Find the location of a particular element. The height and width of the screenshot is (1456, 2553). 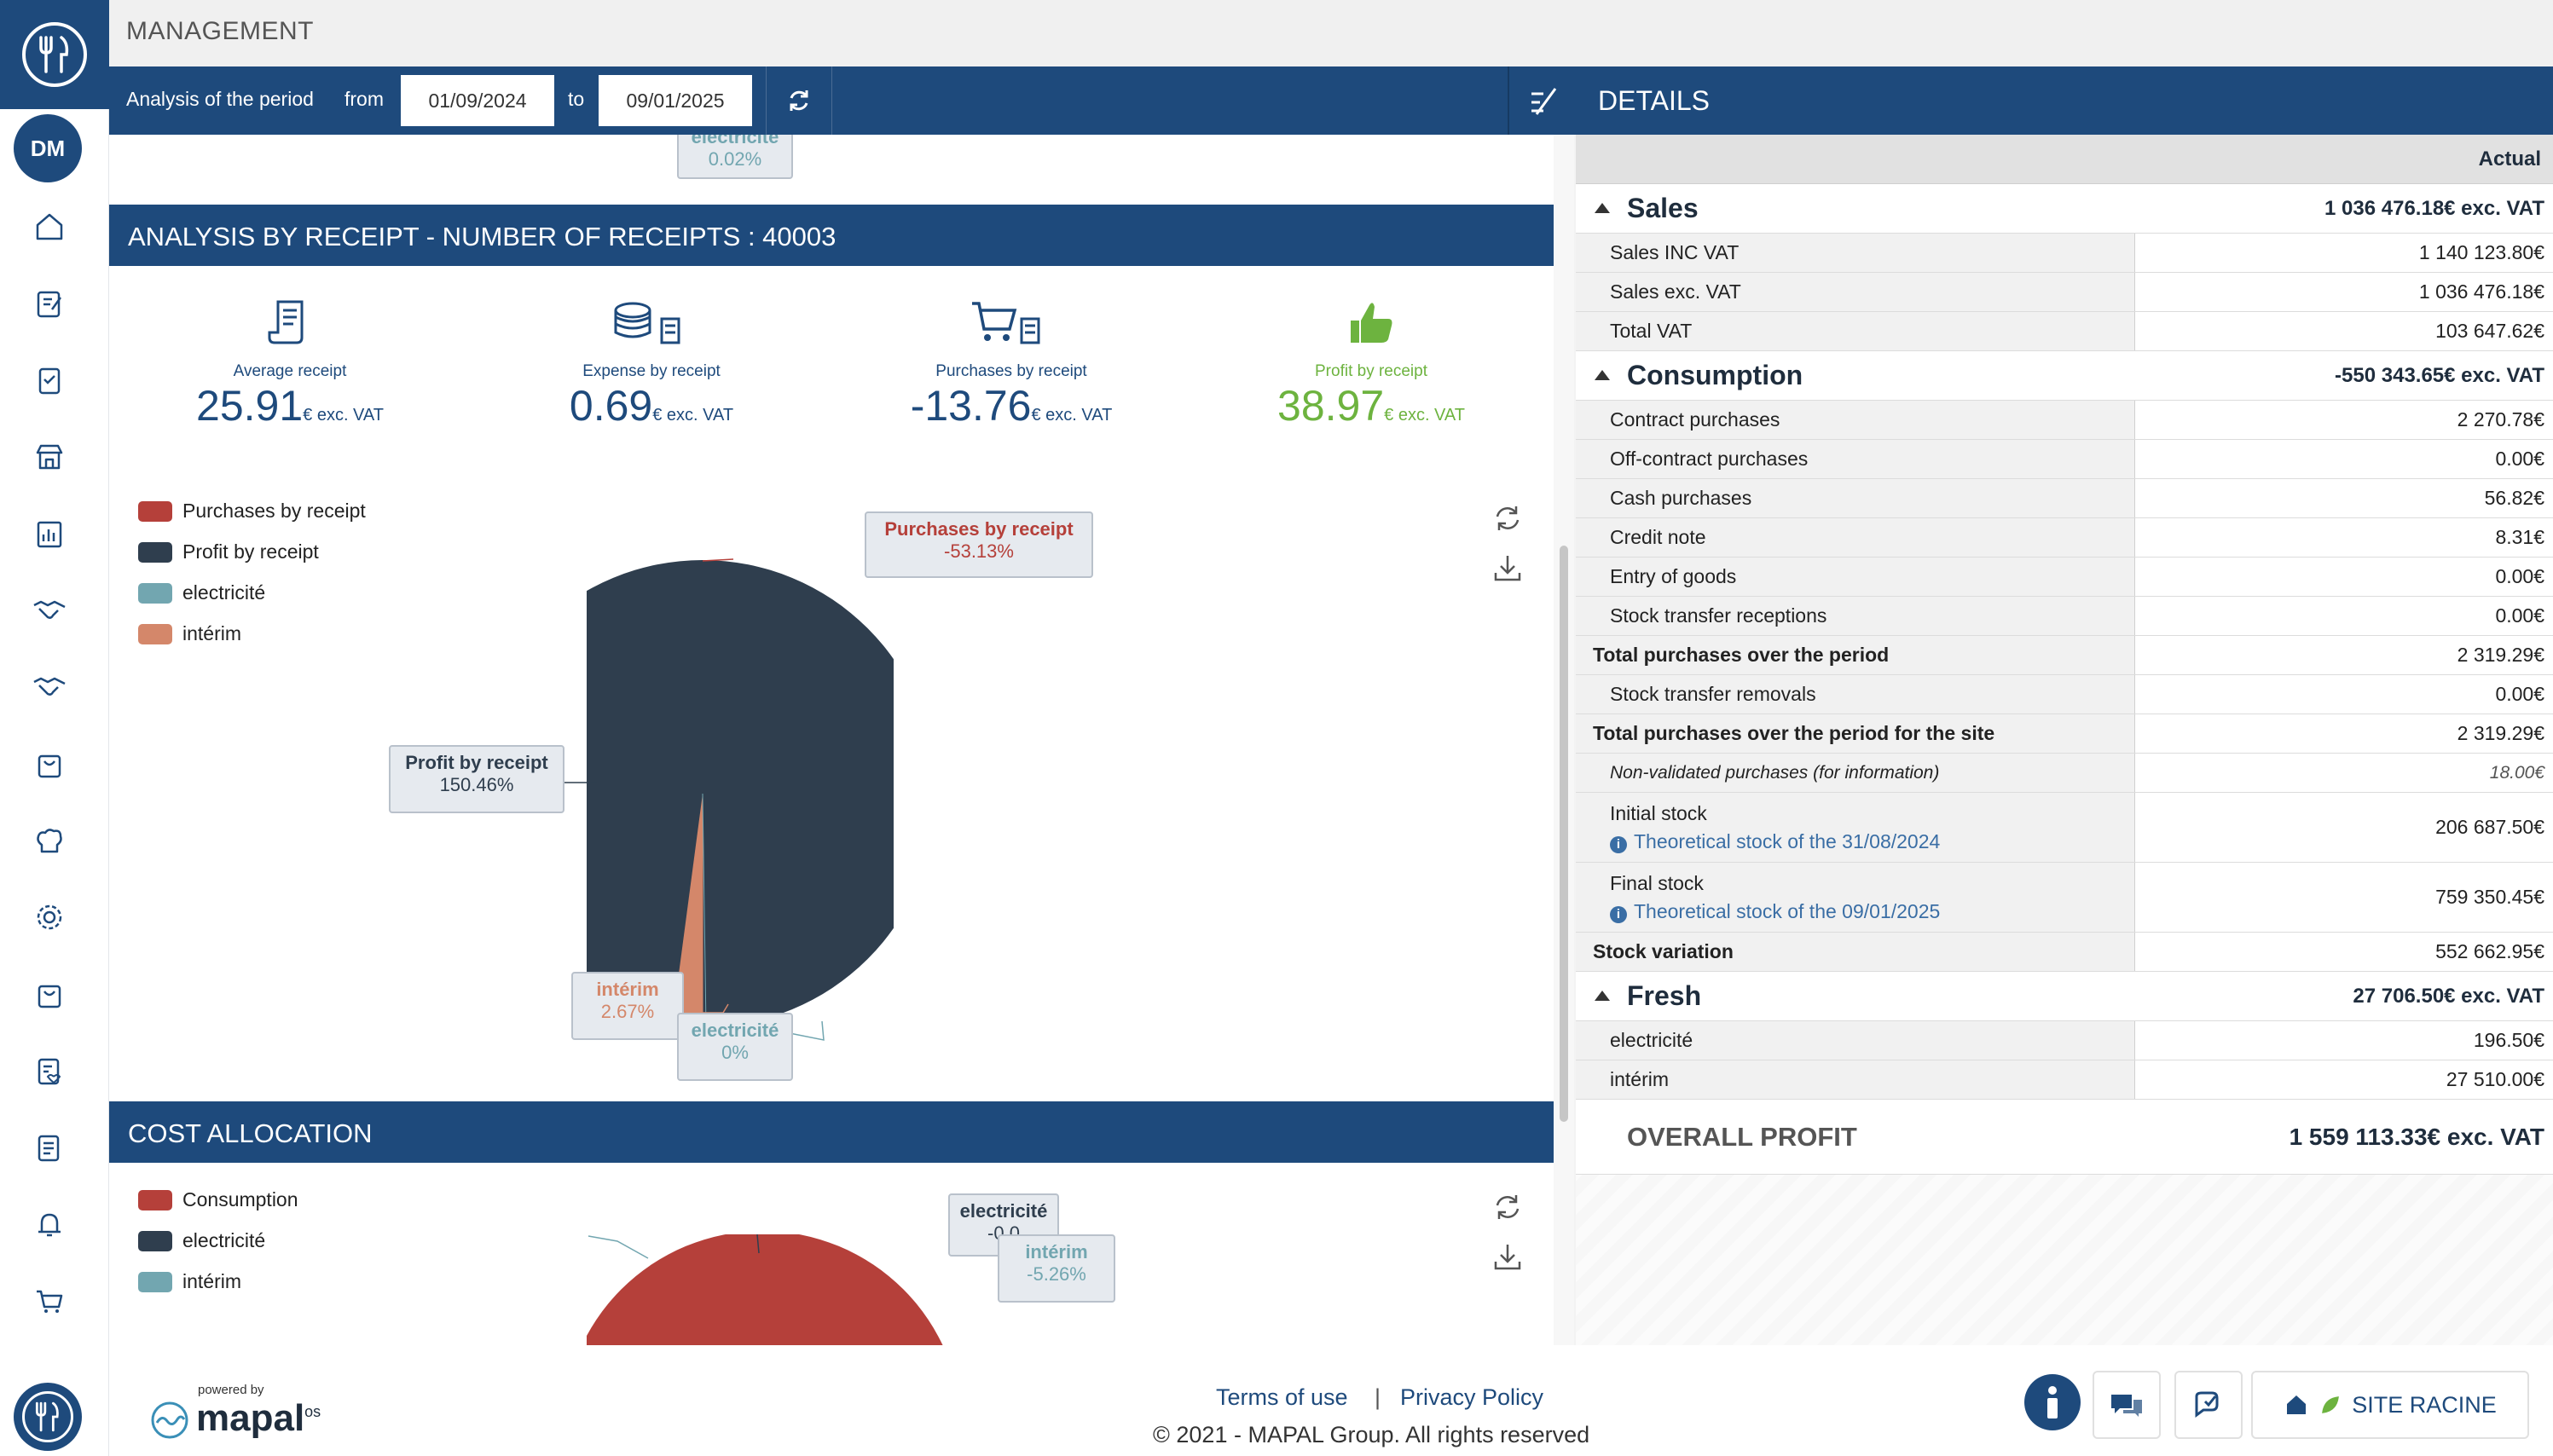

coins-receipt-icon is located at coordinates (647, 323).